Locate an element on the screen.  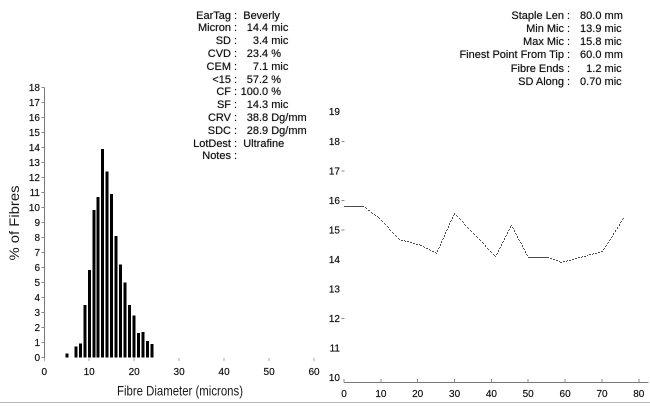
svg-text: 8 is located at coordinates (37, 238).